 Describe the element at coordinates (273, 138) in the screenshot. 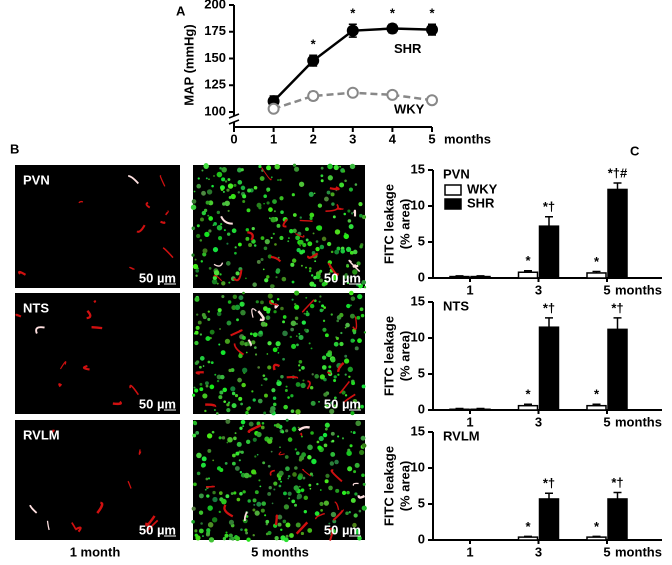

I see `x-tick-label: 1` at that location.